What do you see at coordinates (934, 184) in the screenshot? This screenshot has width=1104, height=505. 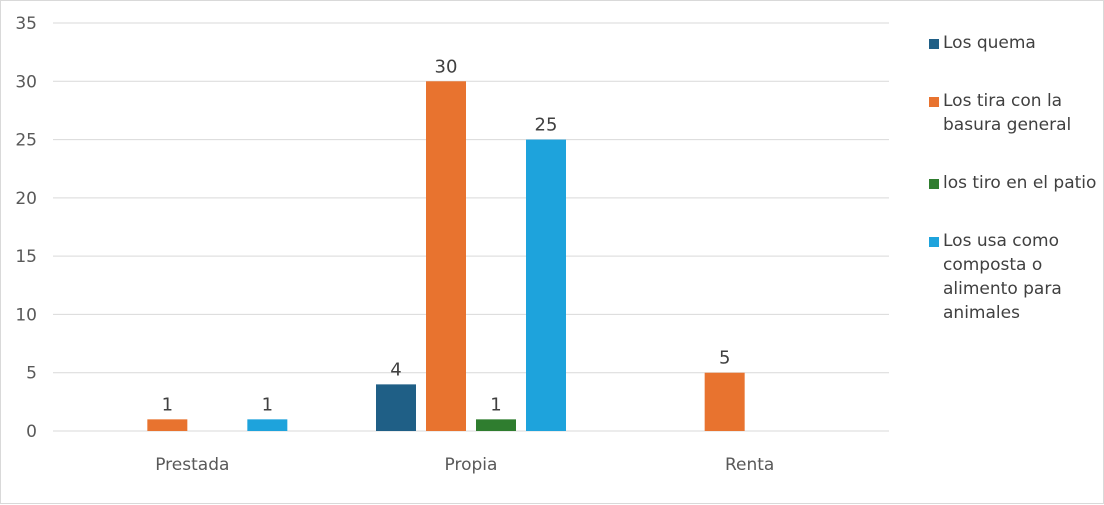 I see `legend-swatch-patio` at bounding box center [934, 184].